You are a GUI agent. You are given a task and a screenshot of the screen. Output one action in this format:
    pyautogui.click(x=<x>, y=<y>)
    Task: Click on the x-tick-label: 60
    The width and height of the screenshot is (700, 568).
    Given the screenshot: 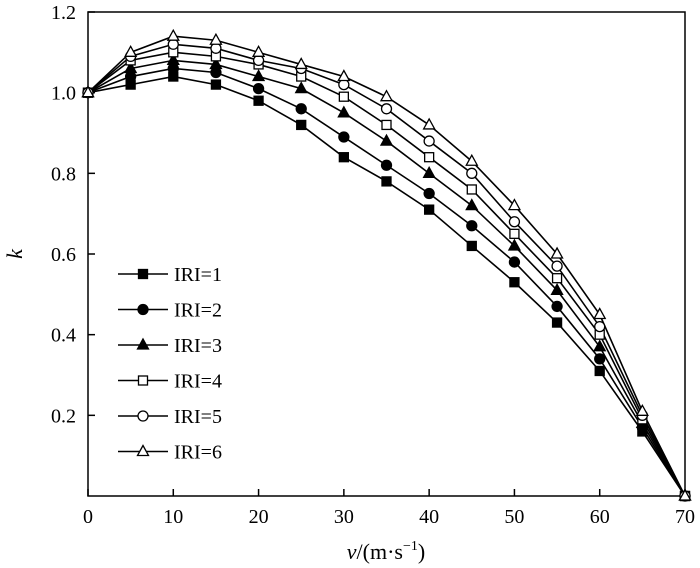 What is the action you would take?
    pyautogui.click(x=600, y=517)
    